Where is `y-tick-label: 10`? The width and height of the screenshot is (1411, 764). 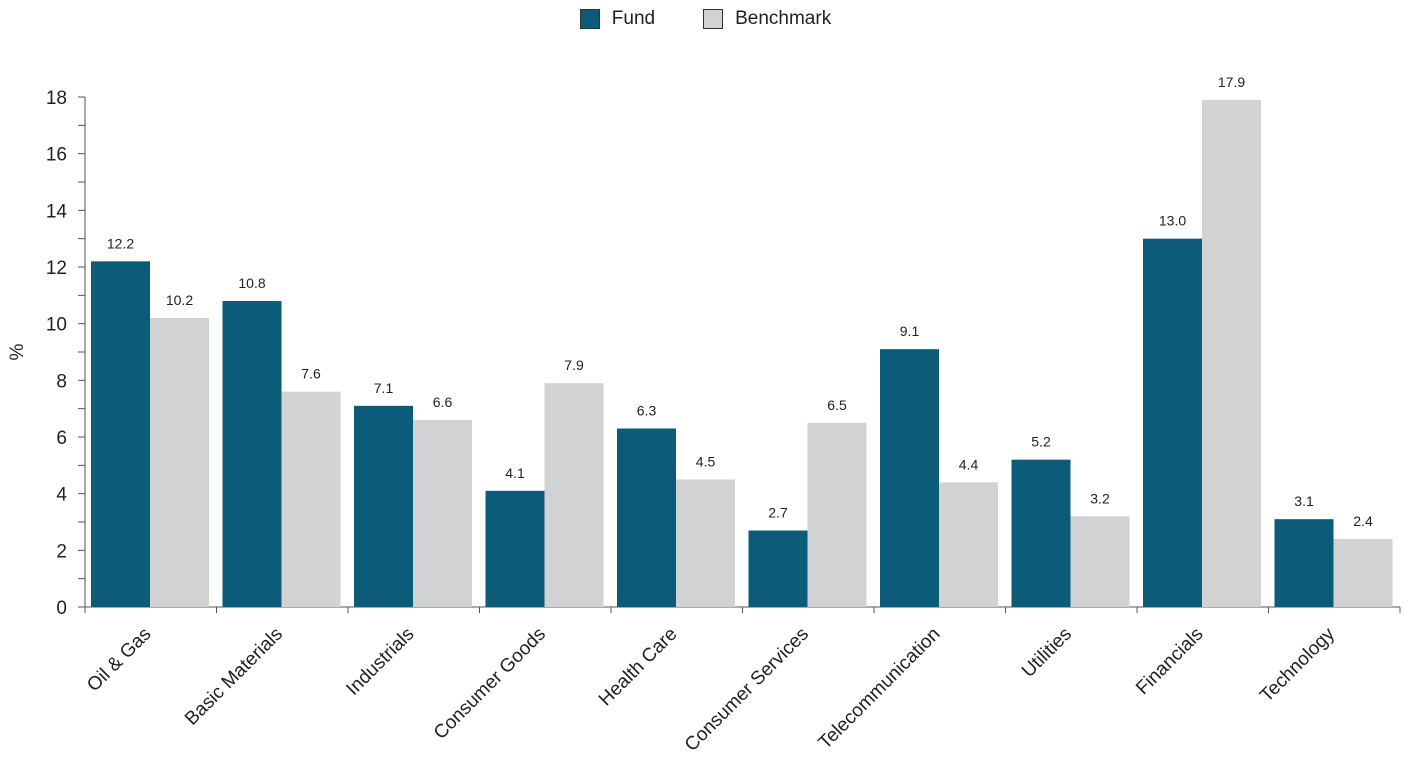
y-tick-label: 10 is located at coordinates (56, 325).